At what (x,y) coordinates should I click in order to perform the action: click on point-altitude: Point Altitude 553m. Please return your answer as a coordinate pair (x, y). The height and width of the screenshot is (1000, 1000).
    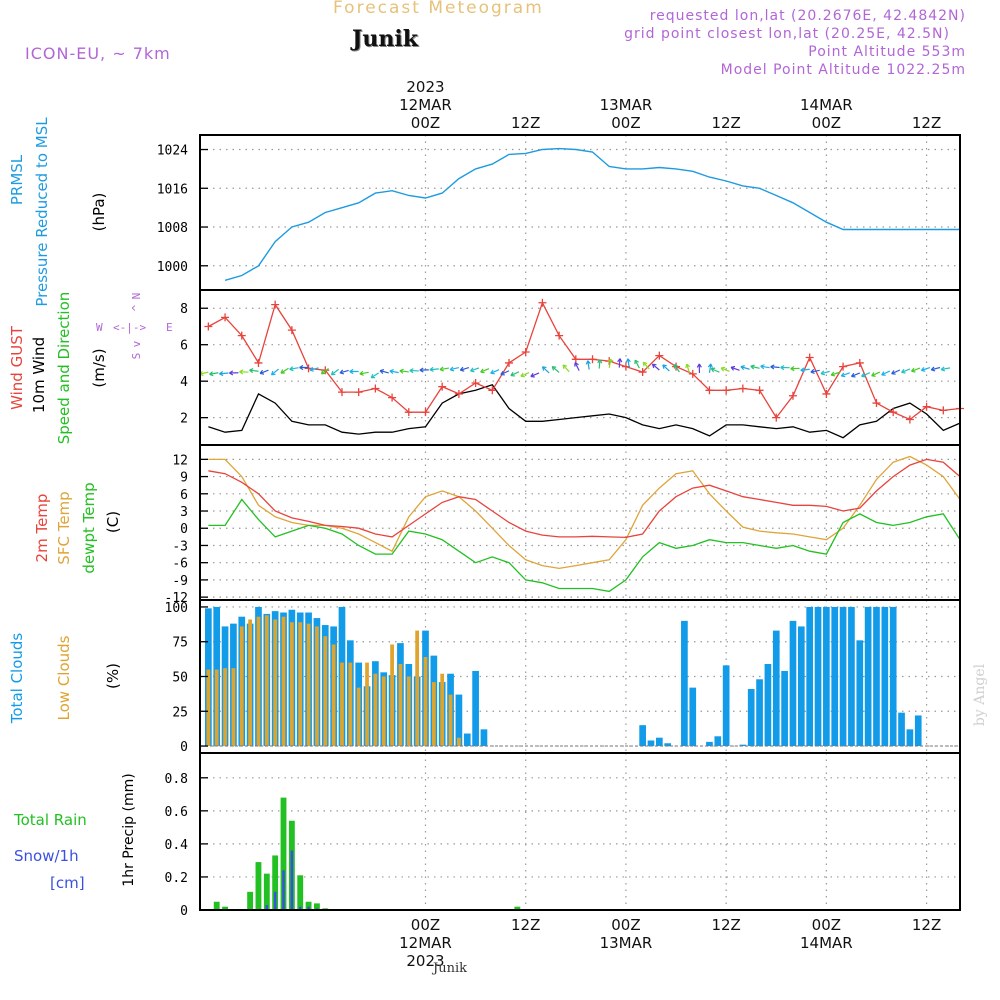
    Looking at the image, I should click on (887, 52).